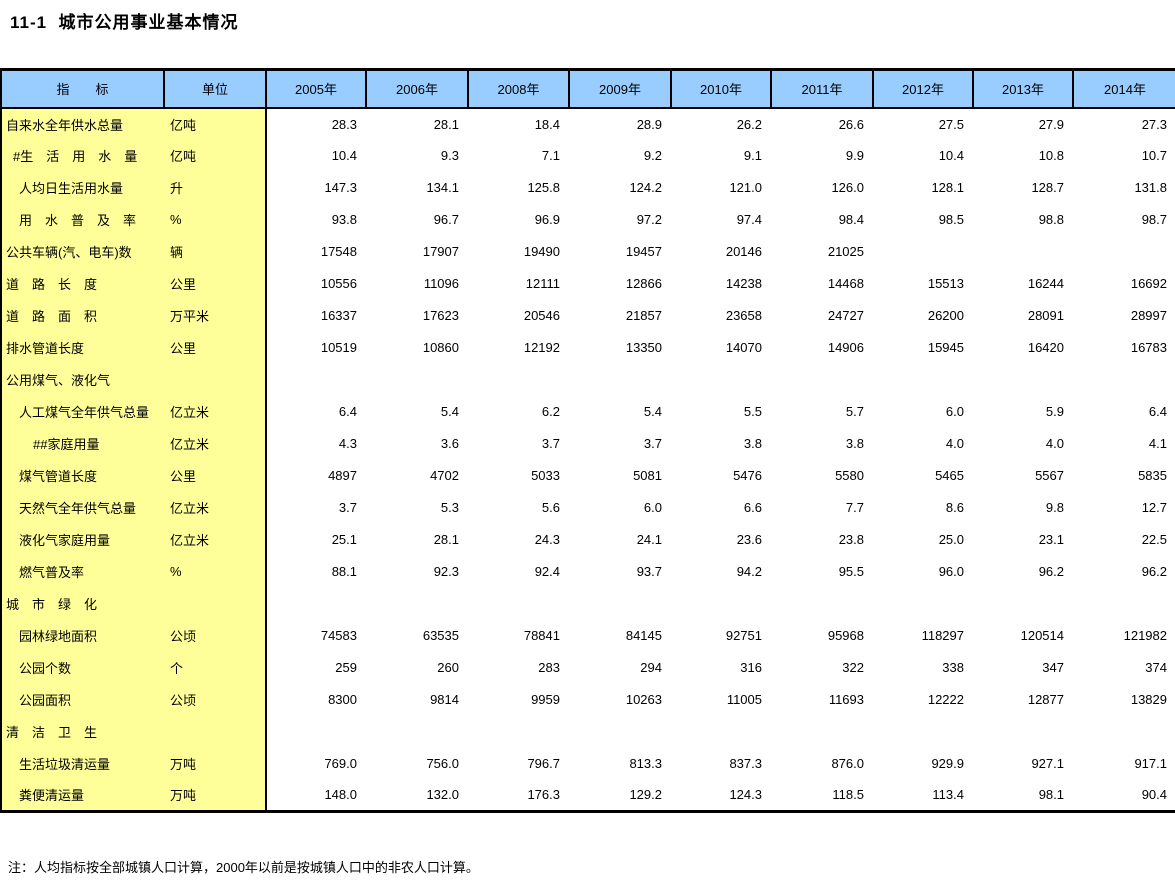 Image resolution: width=1175 pixels, height=884 pixels. I want to click on value-cell: 5.4, so click(449, 411).